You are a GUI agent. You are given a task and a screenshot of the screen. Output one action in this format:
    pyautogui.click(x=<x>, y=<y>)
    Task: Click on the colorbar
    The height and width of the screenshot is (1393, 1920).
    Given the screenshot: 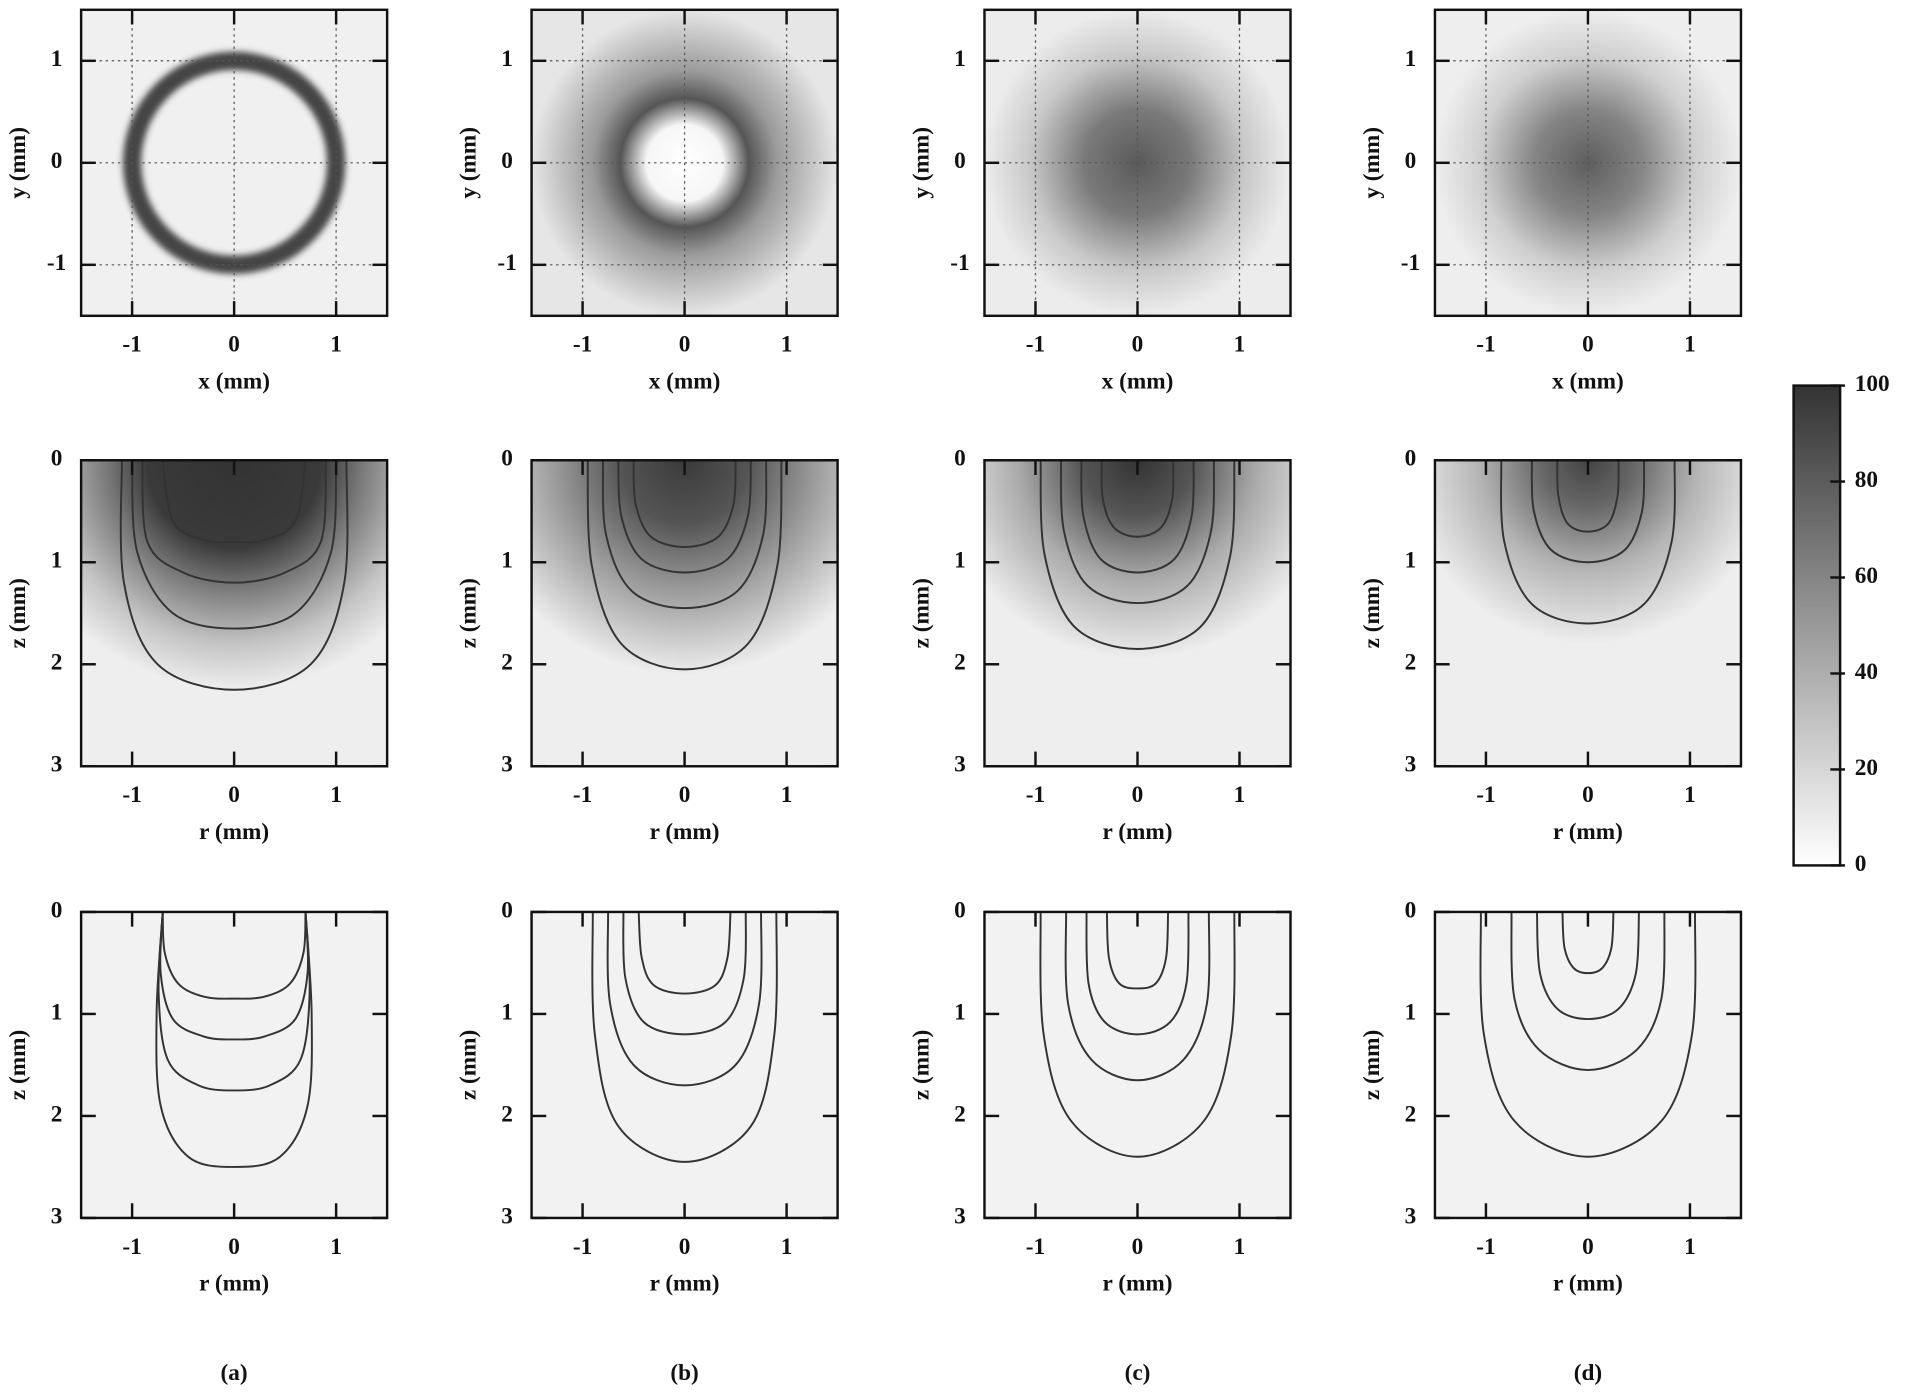 What is the action you would take?
    pyautogui.click(x=1817, y=625)
    